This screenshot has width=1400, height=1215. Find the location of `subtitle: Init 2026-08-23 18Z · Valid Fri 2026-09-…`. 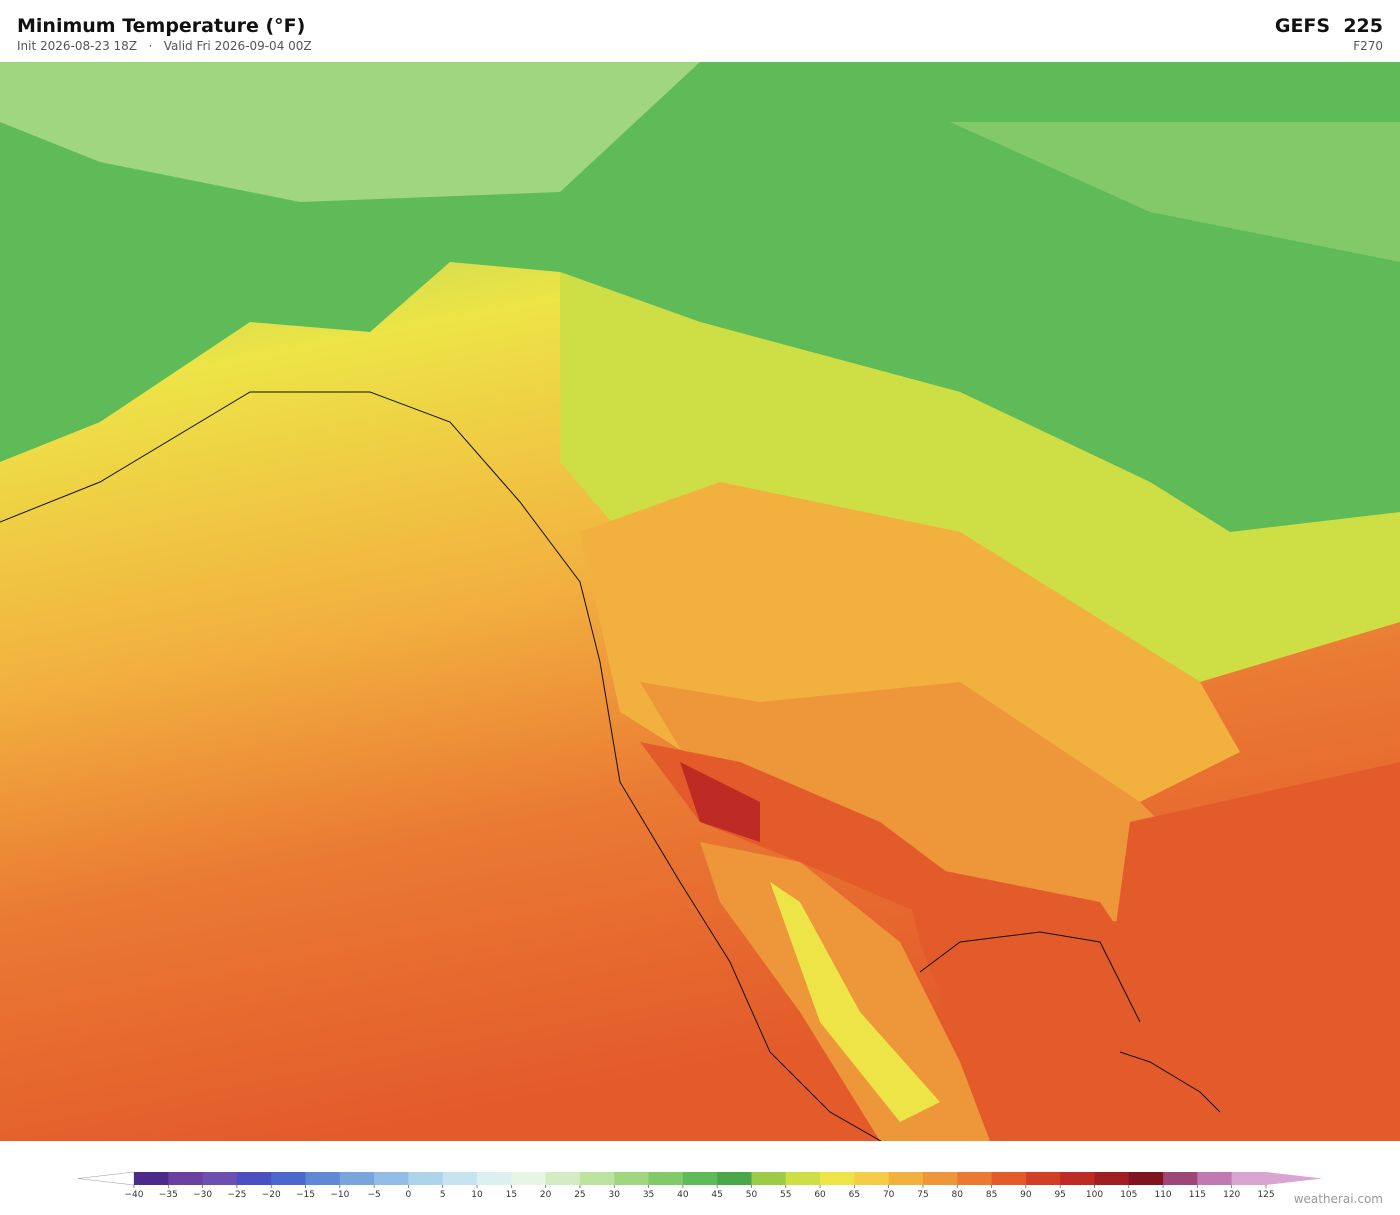

subtitle: Init 2026-08-23 18Z · Valid Fri 2026-09-… is located at coordinates (164, 46).